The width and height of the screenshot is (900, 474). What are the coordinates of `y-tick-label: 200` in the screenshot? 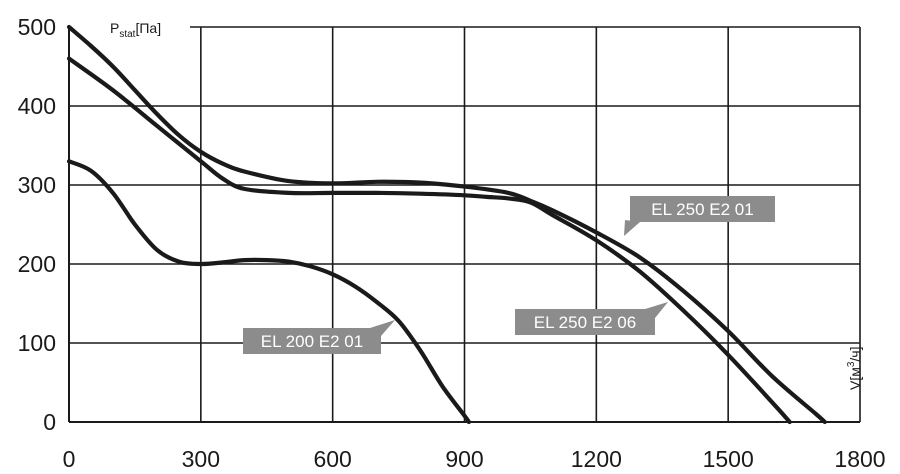 It's located at (37, 264).